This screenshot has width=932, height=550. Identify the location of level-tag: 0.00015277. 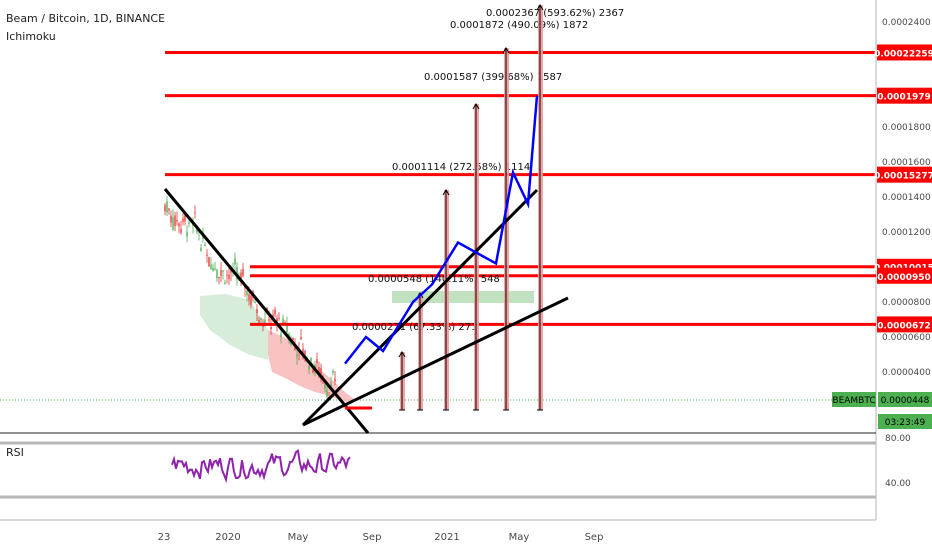
(903, 177).